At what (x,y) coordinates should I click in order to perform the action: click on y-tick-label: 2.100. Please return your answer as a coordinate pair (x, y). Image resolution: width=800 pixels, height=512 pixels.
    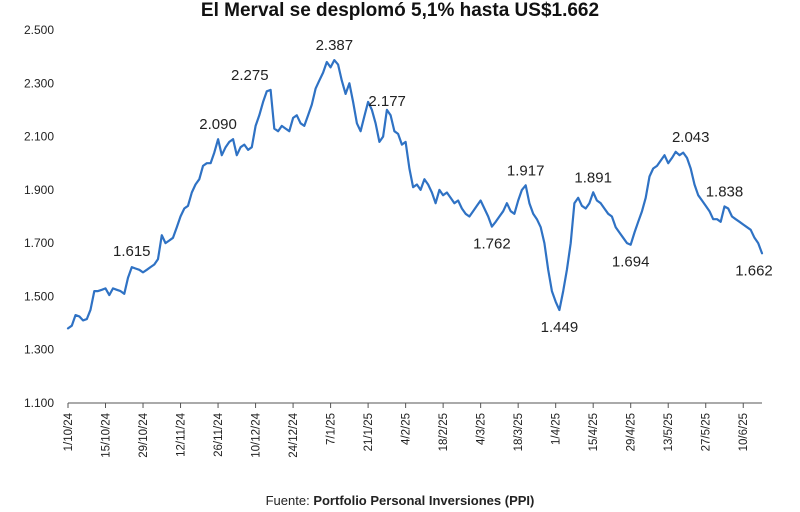
    Looking at the image, I should click on (39, 137).